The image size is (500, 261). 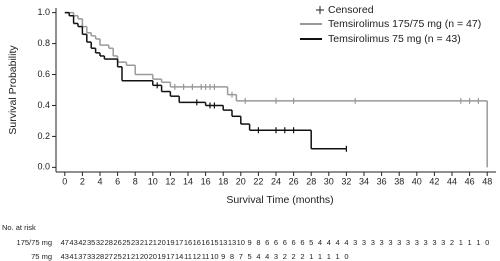 I want to click on x-tick-label: 2, so click(x=82, y=181).